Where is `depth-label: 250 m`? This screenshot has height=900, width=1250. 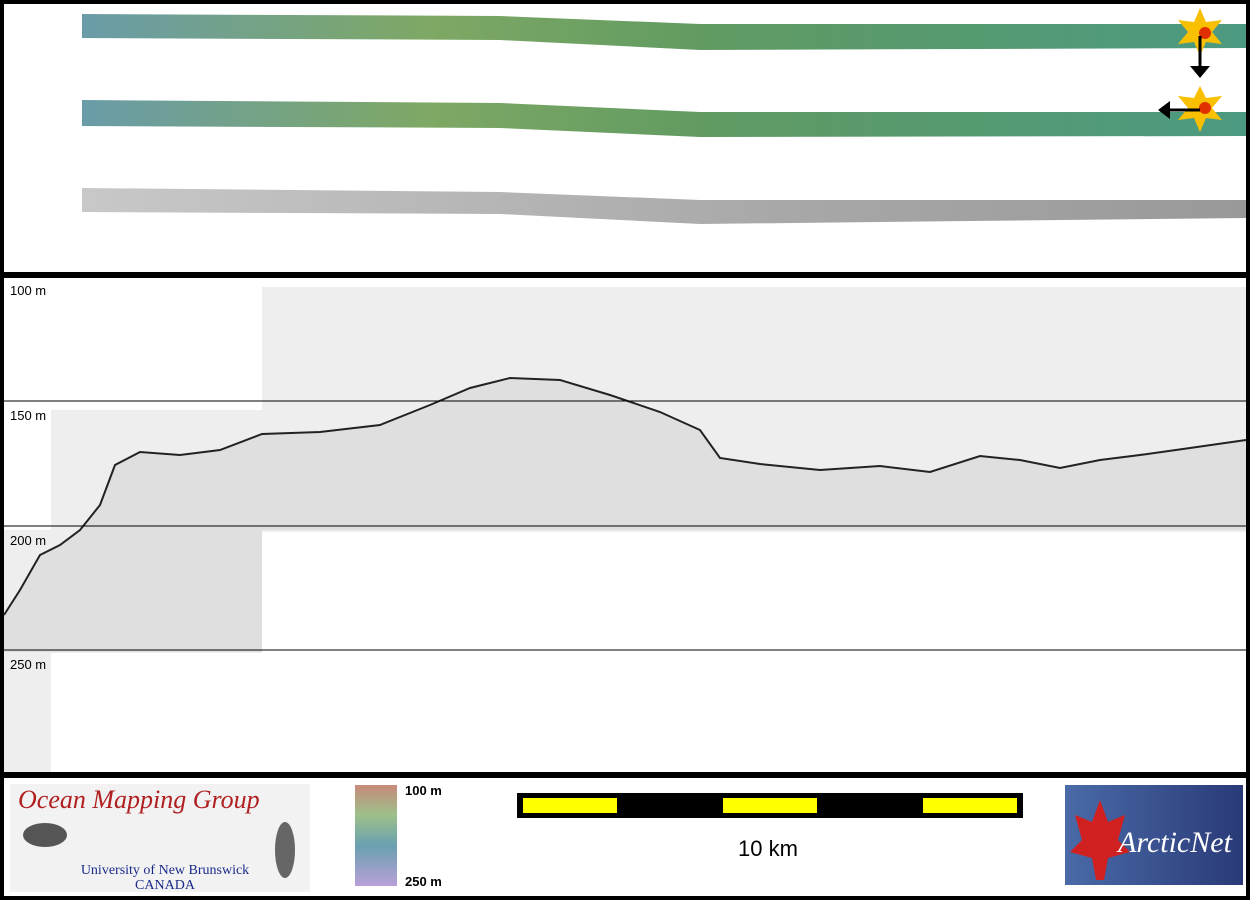
depth-label: 250 m is located at coordinates (28, 664).